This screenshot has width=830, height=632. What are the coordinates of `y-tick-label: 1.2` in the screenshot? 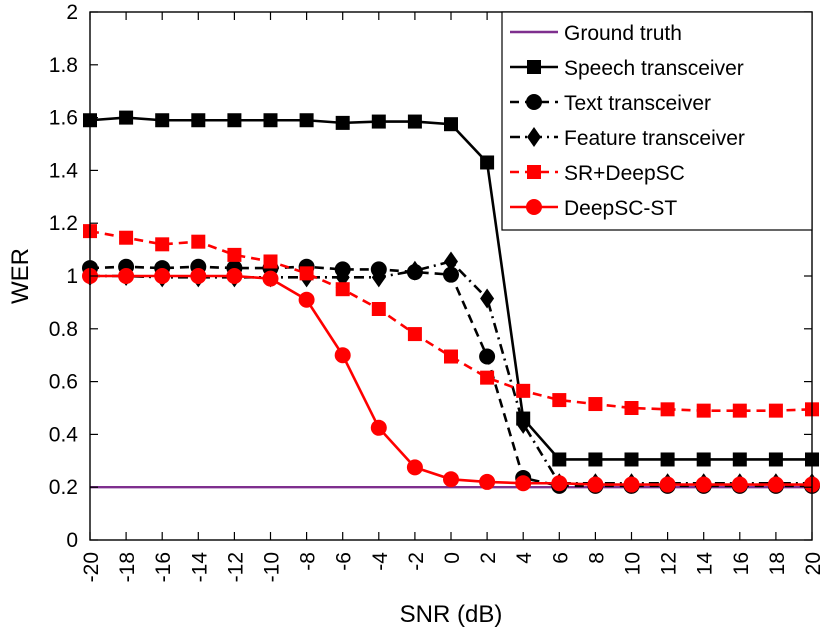 It's located at (63, 223).